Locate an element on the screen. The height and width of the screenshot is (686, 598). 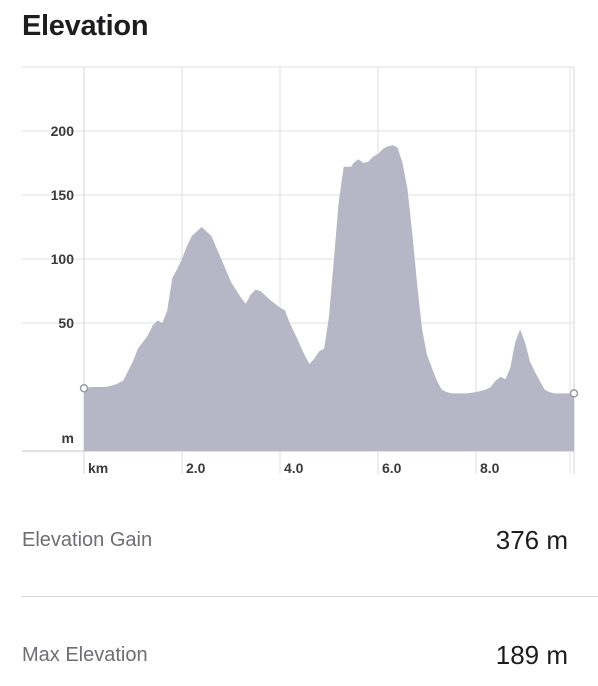
y-tick-label: 200 is located at coordinates (63, 131).